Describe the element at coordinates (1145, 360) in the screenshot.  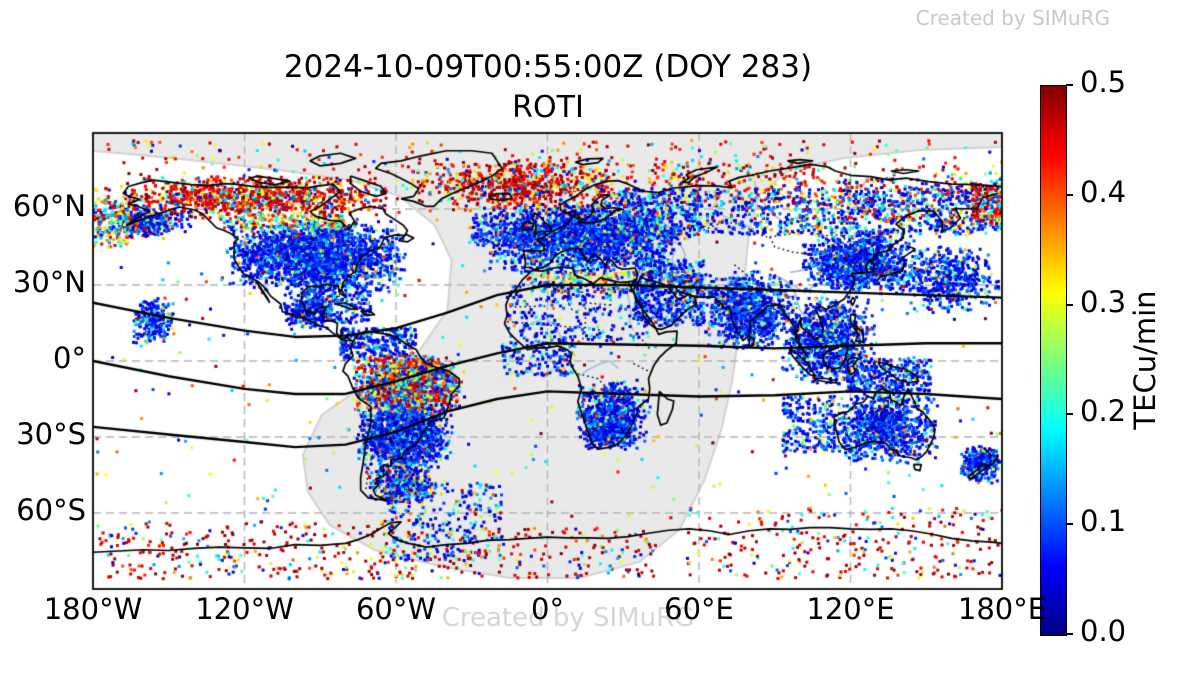
I see `colorbar-unit-label: TECu/min` at that location.